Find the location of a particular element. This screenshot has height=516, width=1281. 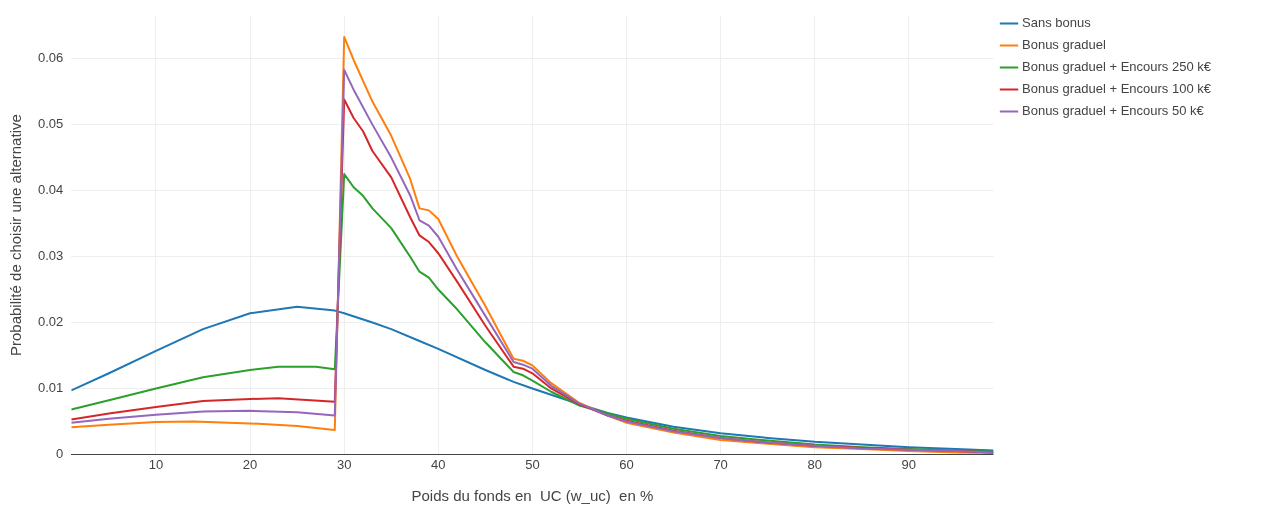

x-tick-label: 50 is located at coordinates (532, 464).